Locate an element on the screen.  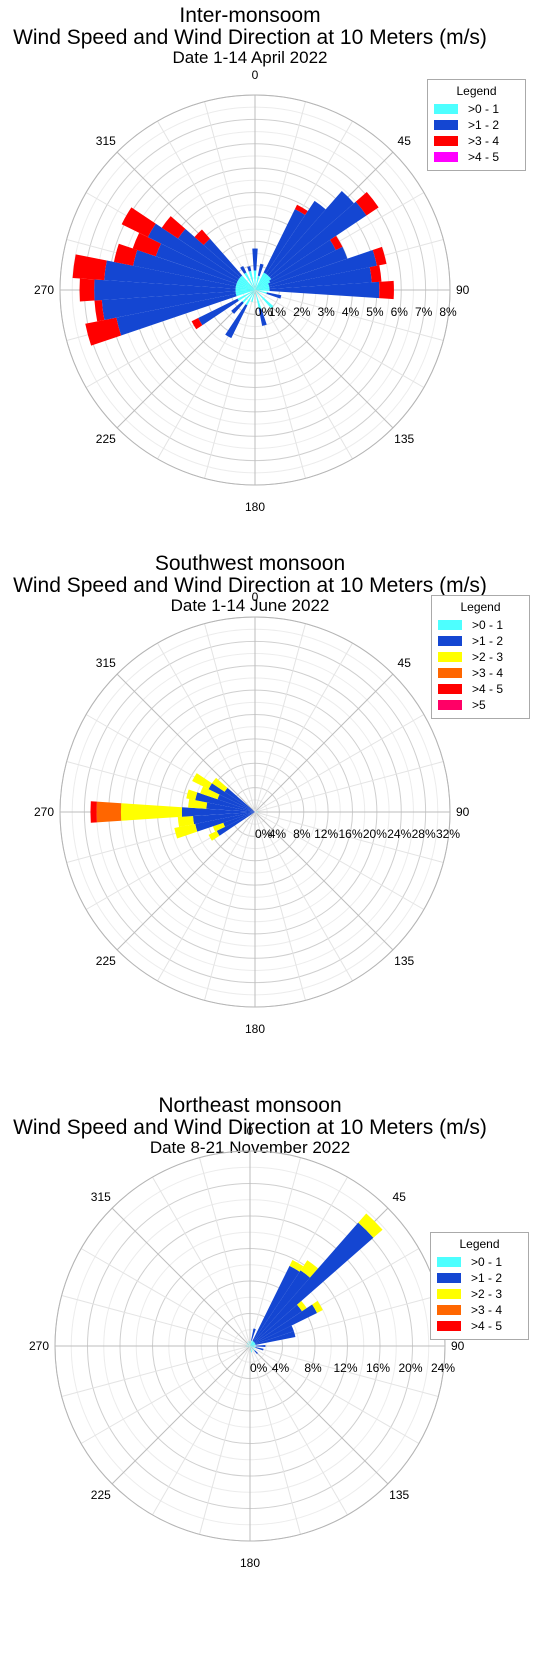
direction-label: 315 is located at coordinates (101, 1197).